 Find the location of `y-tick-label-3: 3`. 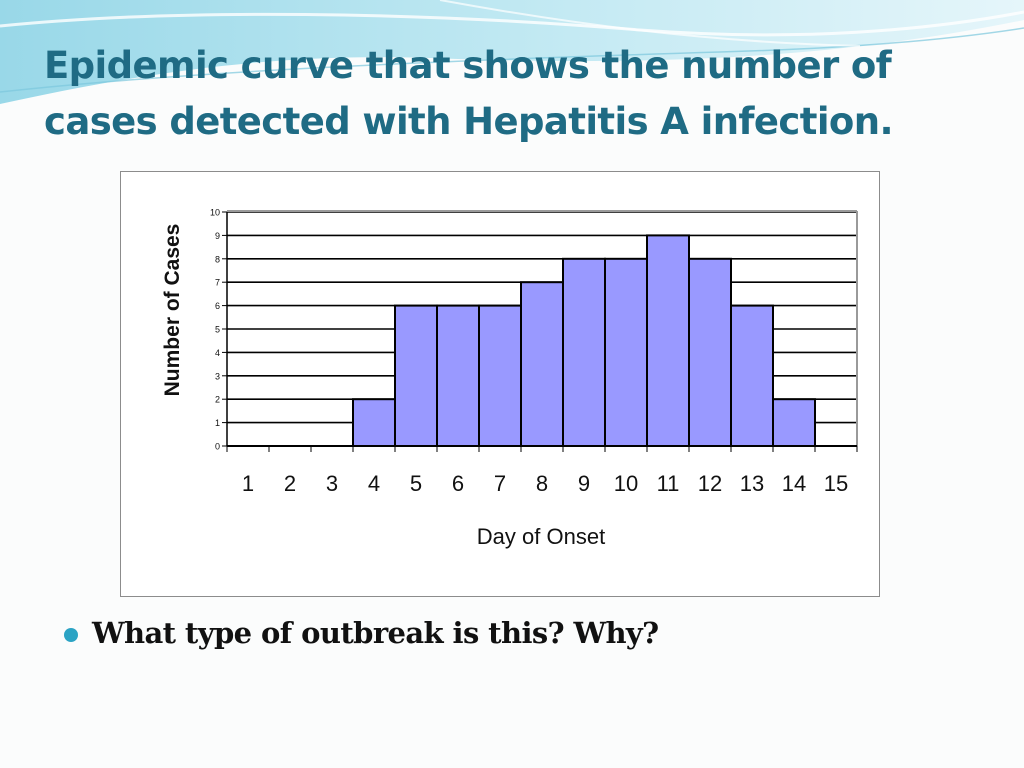

y-tick-label-3: 3 is located at coordinates (217, 376).